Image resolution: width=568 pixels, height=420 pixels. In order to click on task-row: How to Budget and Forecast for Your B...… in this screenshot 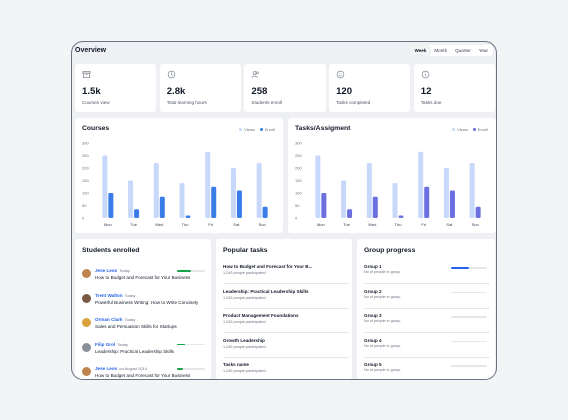, I will do `click(286, 273)`.